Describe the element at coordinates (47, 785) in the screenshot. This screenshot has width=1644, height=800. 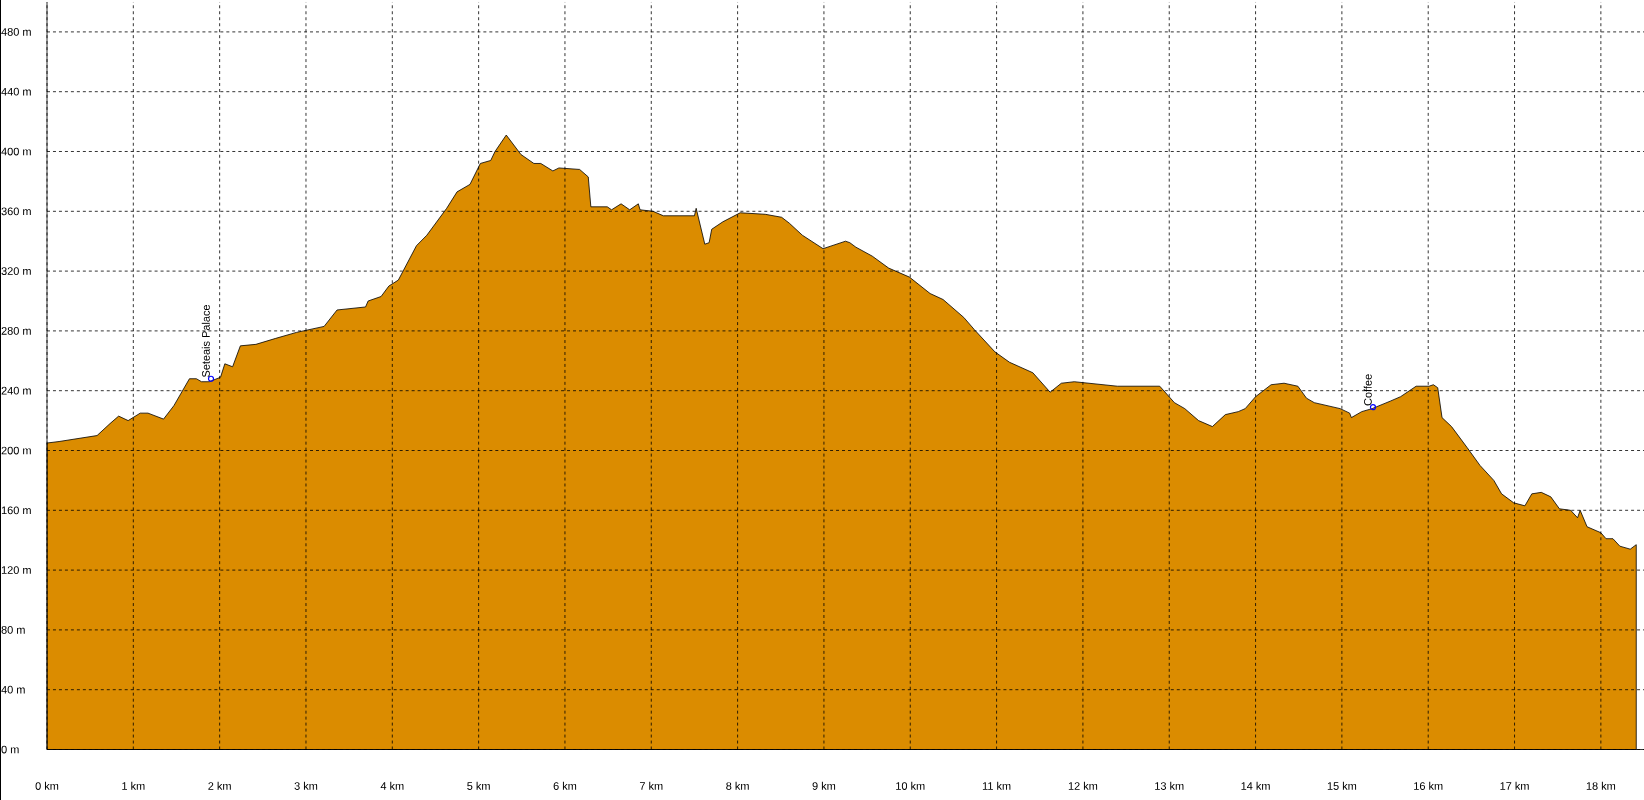
I see `x-tick-label: 0 km` at that location.